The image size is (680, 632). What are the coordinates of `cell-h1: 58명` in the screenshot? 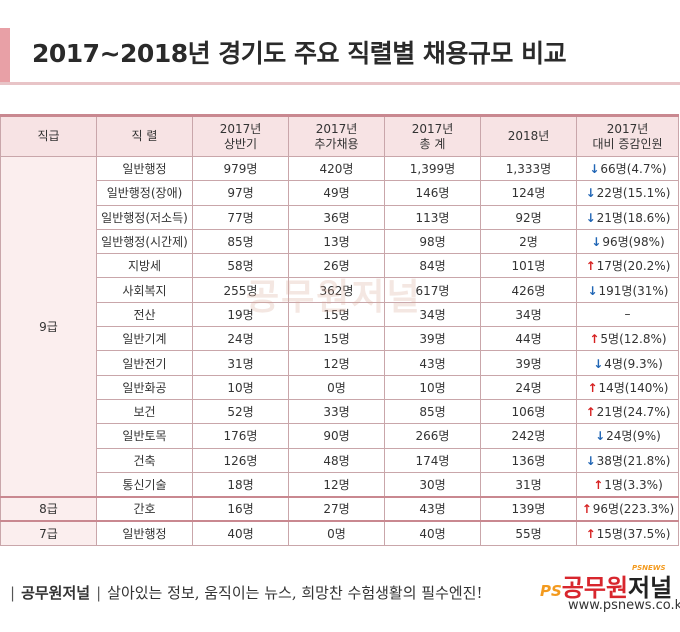 It's located at (240, 266).